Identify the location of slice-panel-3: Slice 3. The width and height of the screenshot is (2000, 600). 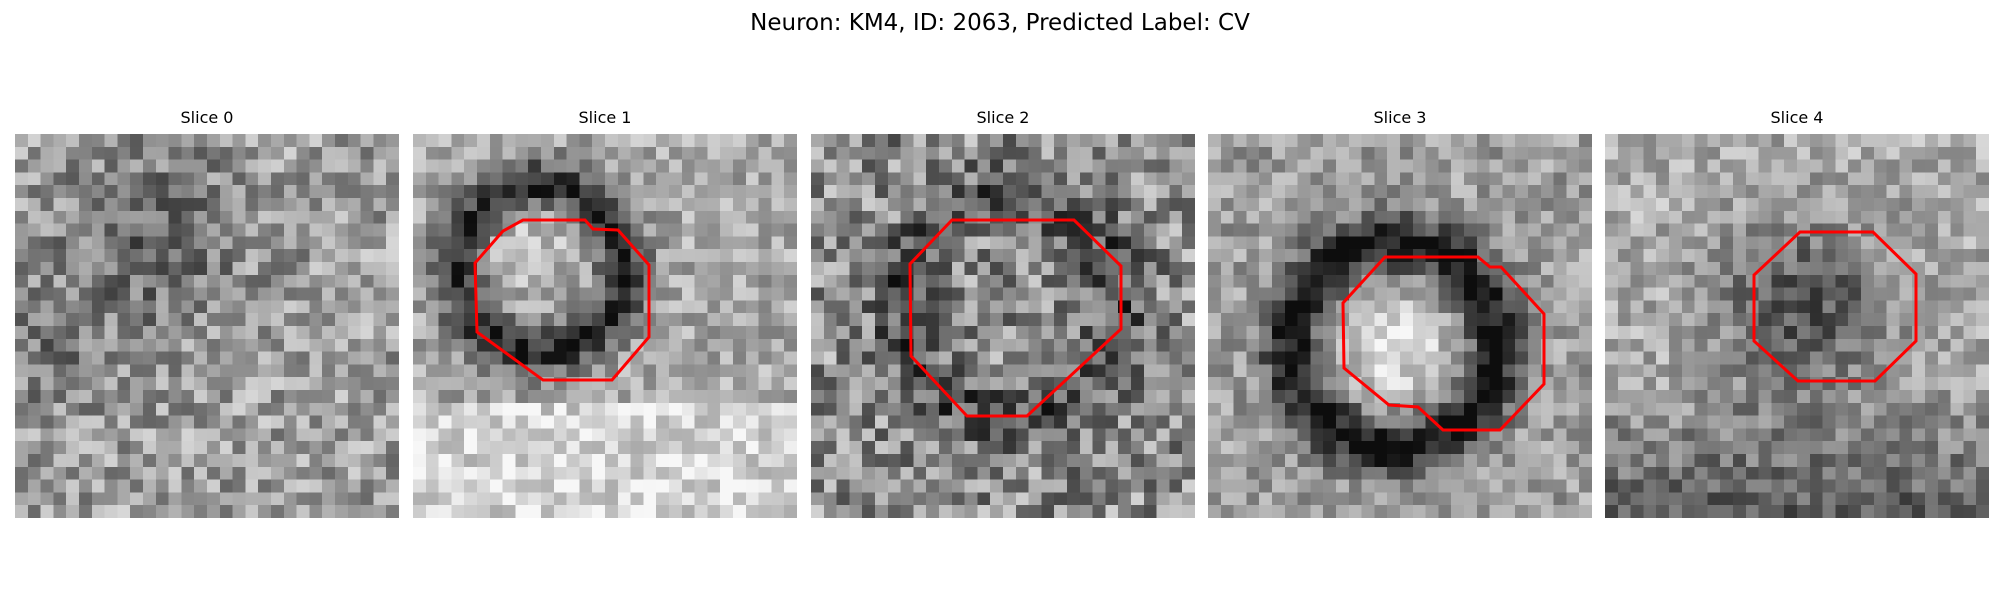
(1400, 314).